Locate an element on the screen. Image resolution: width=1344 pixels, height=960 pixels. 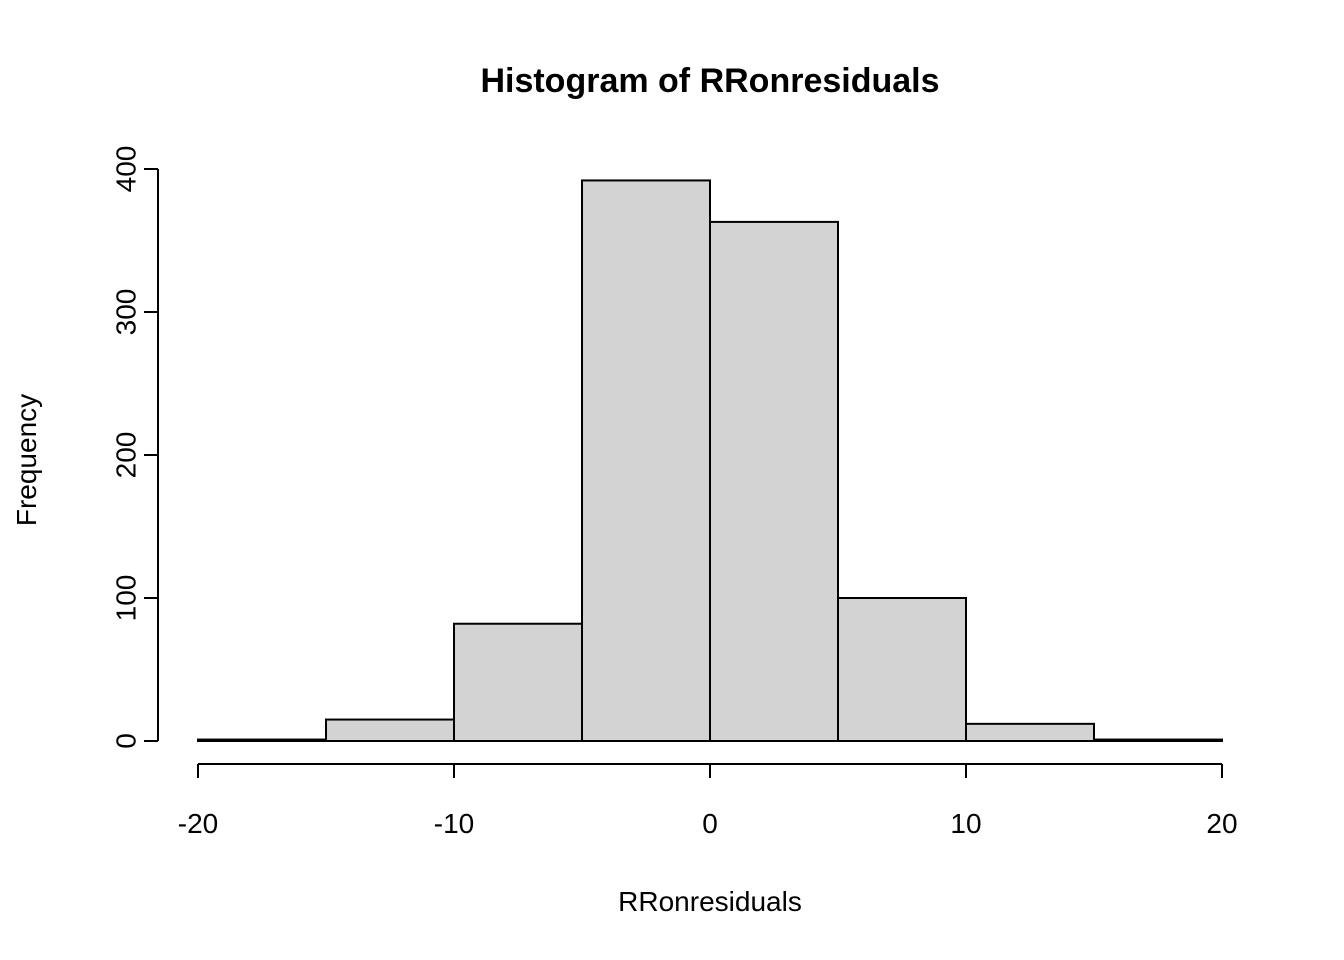
y-tick-label: 200 is located at coordinates (125, 455).